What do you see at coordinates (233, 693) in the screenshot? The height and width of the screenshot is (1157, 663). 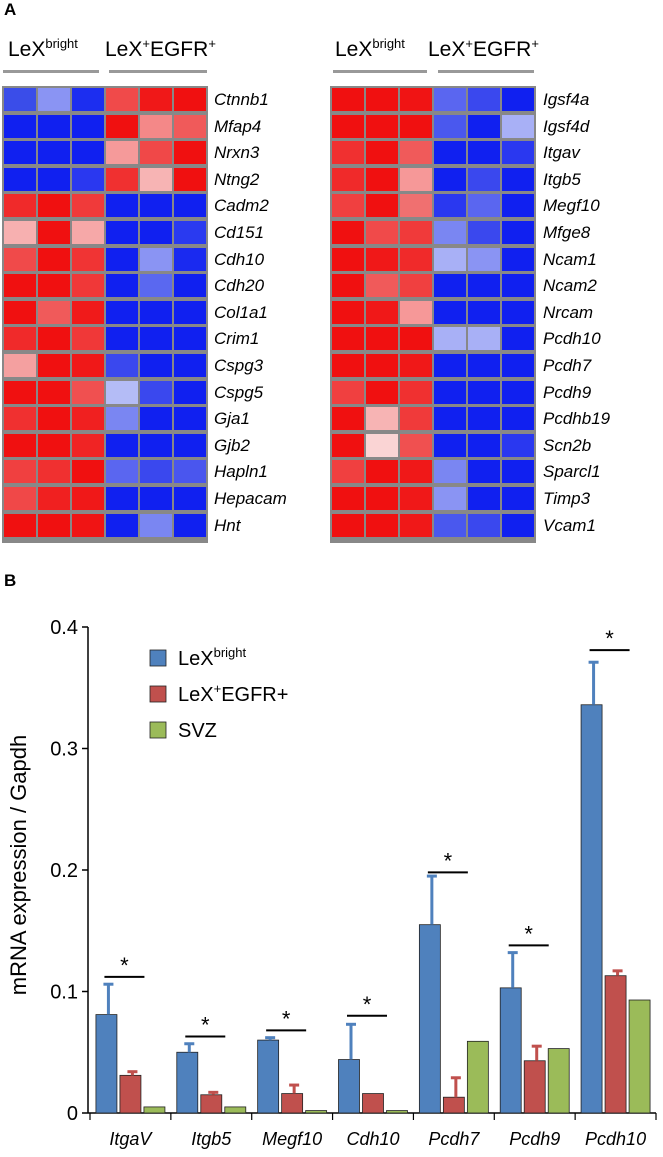 I see `legend-label: LeX+EGFR+` at bounding box center [233, 693].